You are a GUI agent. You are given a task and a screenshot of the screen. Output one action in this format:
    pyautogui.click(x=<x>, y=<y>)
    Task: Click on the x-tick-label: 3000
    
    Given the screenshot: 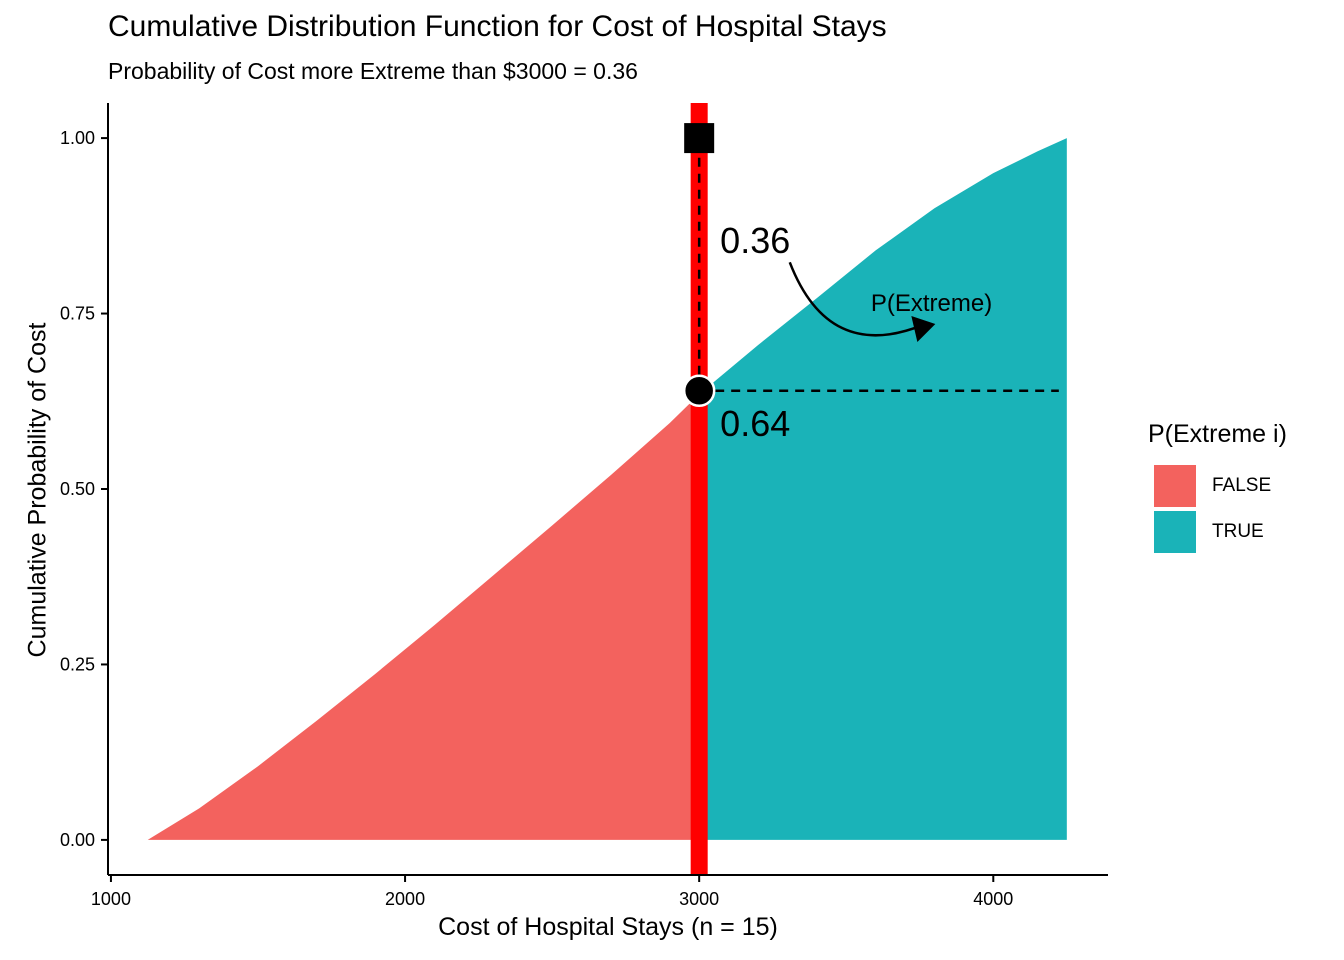 What is the action you would take?
    pyautogui.click(x=699, y=899)
    